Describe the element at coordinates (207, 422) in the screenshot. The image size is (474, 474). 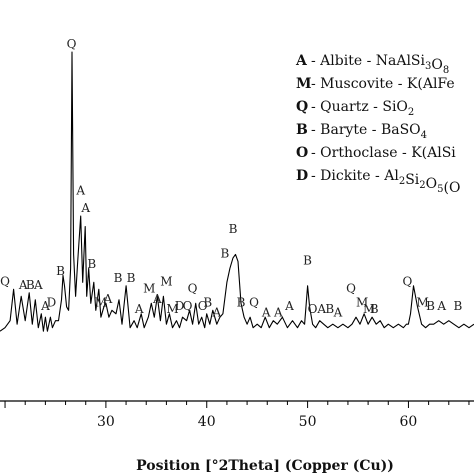
I see `x-tick-label: 40` at that location.